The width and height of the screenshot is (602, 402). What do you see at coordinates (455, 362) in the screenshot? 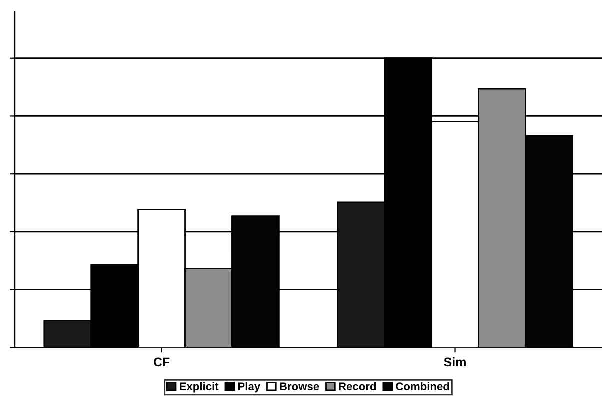
I see `x-tick-label: Sim` at bounding box center [455, 362].